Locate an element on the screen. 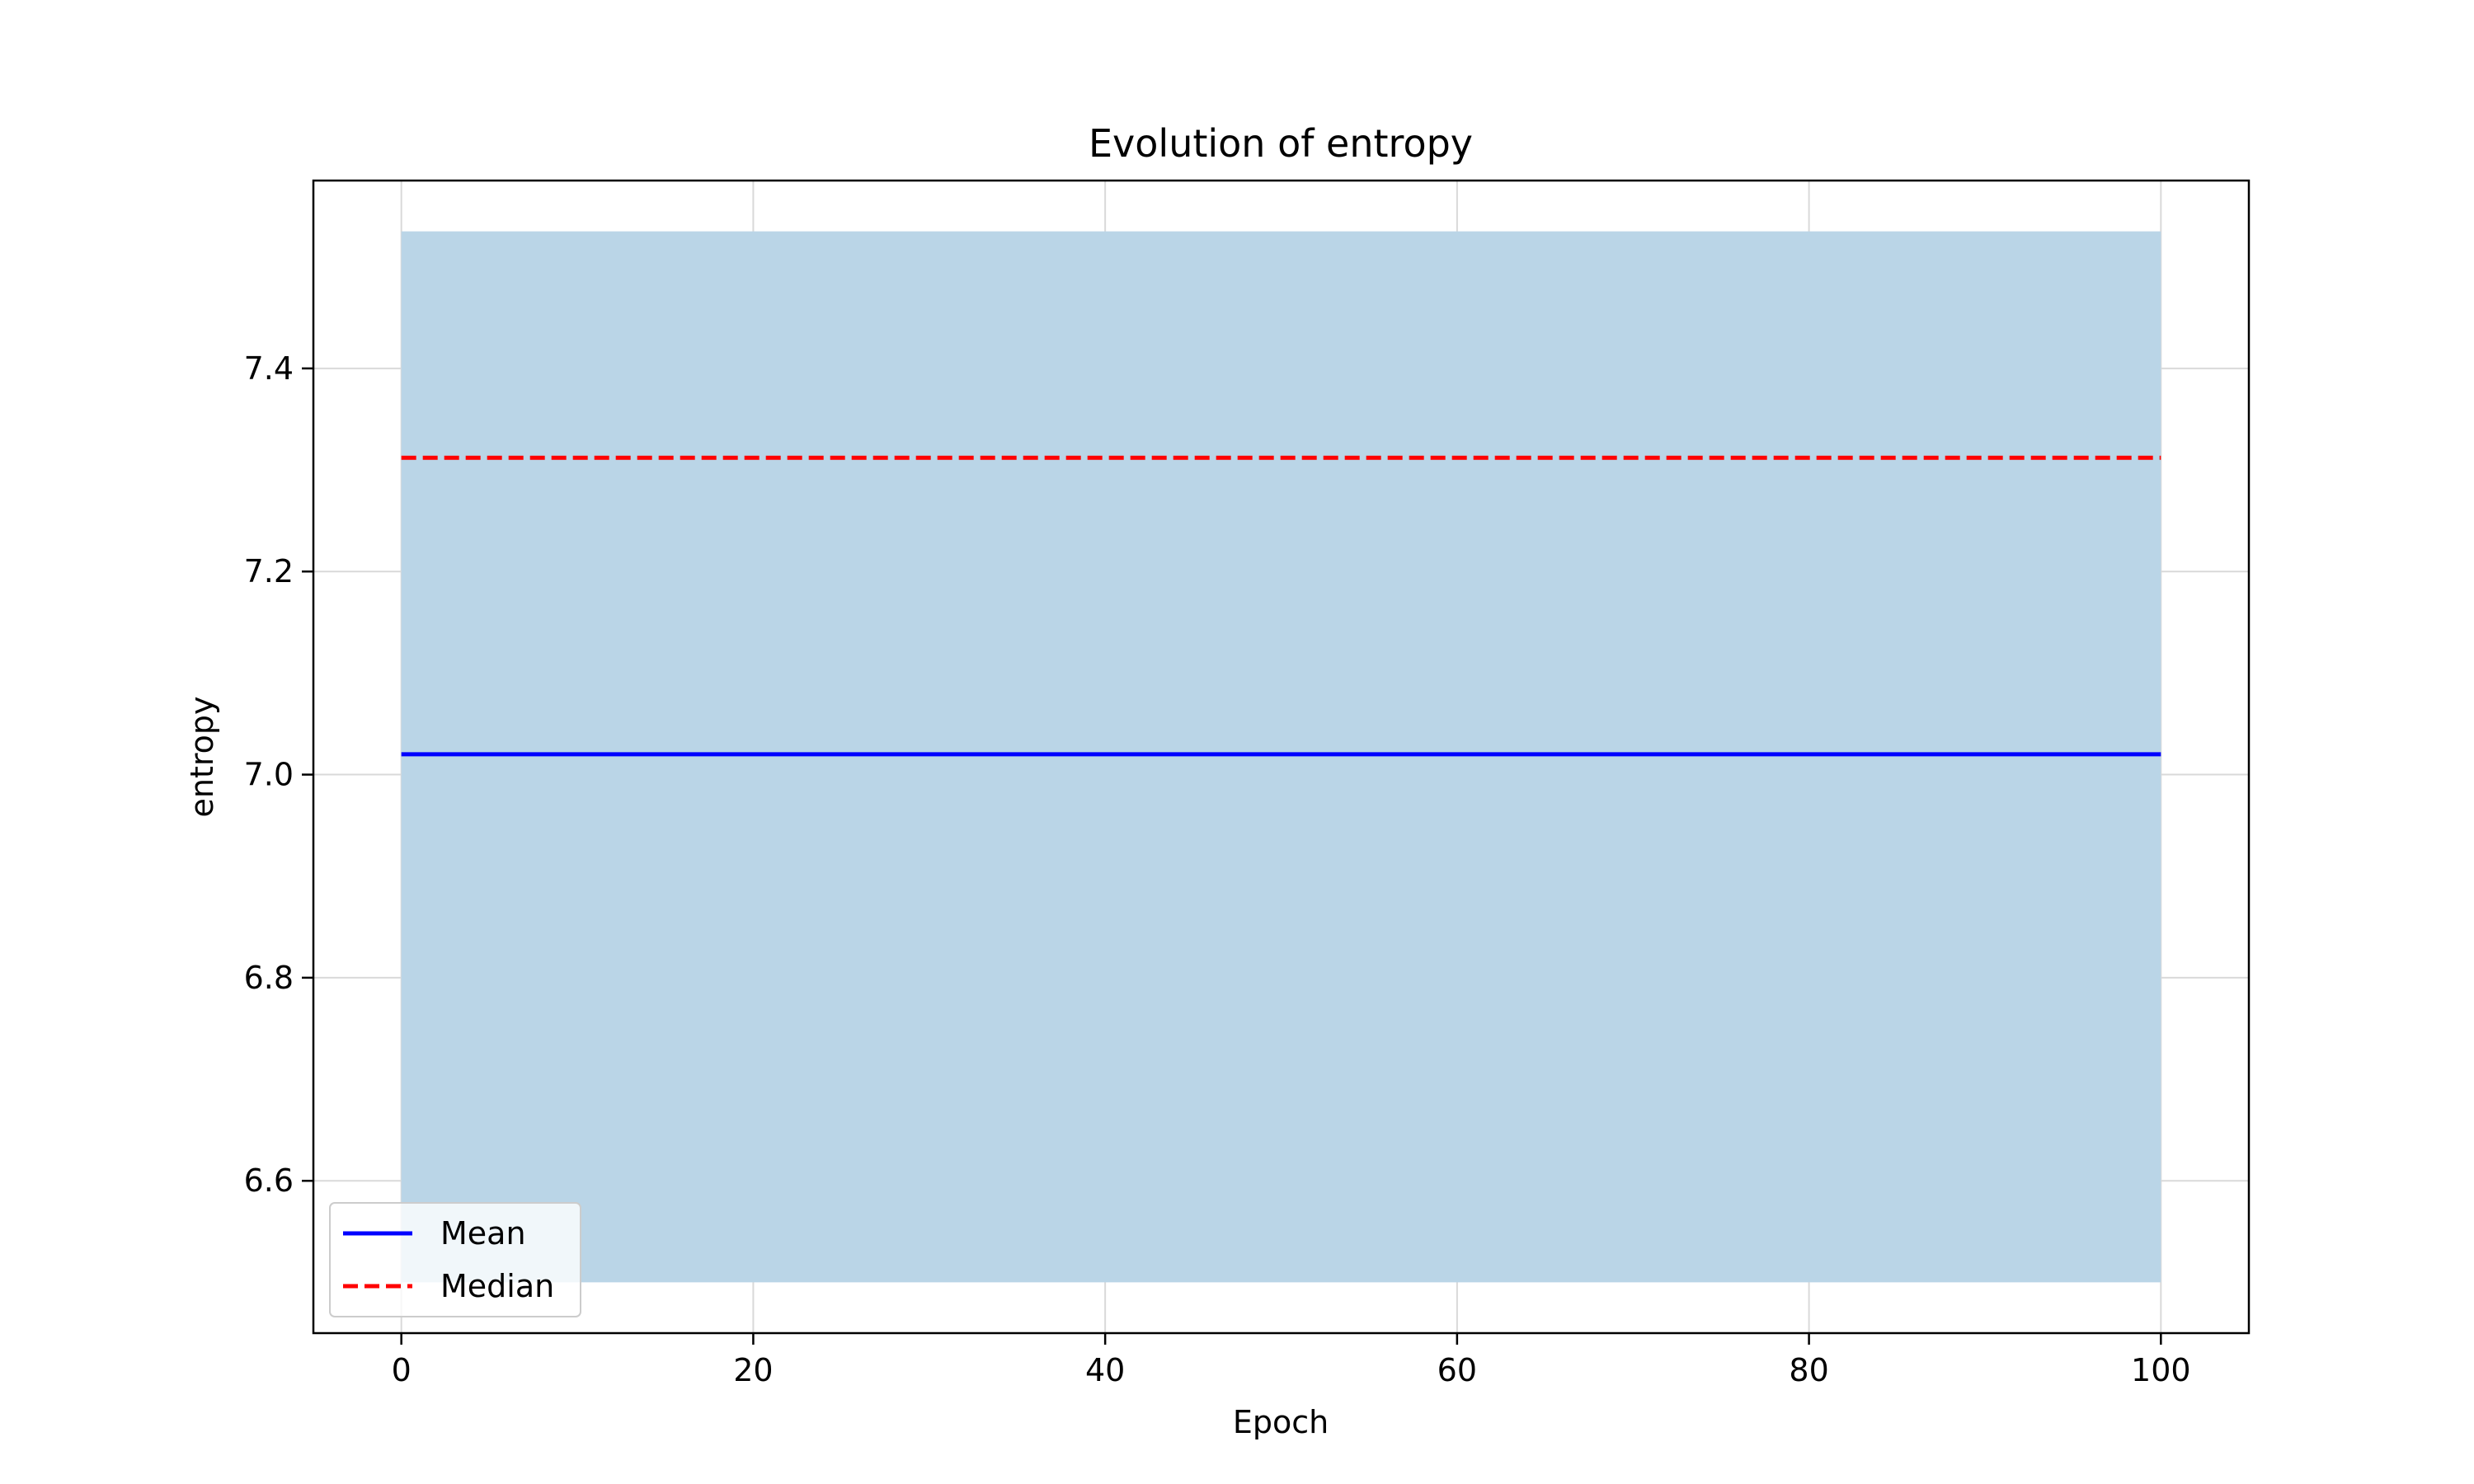  x-tick-label: 100 is located at coordinates (2161, 1370).